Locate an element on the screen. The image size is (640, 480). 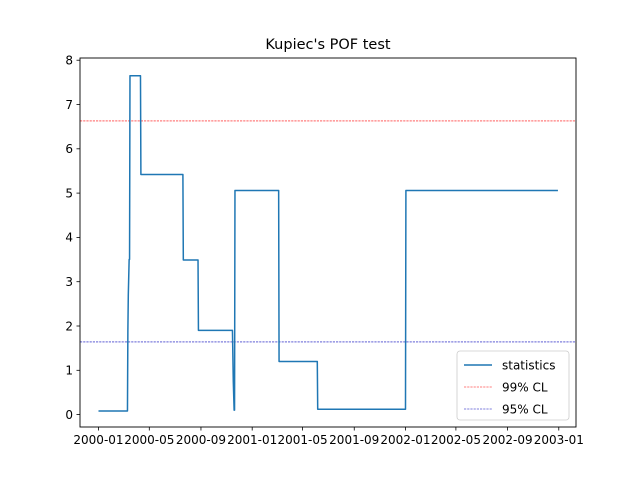
y-tick-label-4: 4 is located at coordinates (69, 238).